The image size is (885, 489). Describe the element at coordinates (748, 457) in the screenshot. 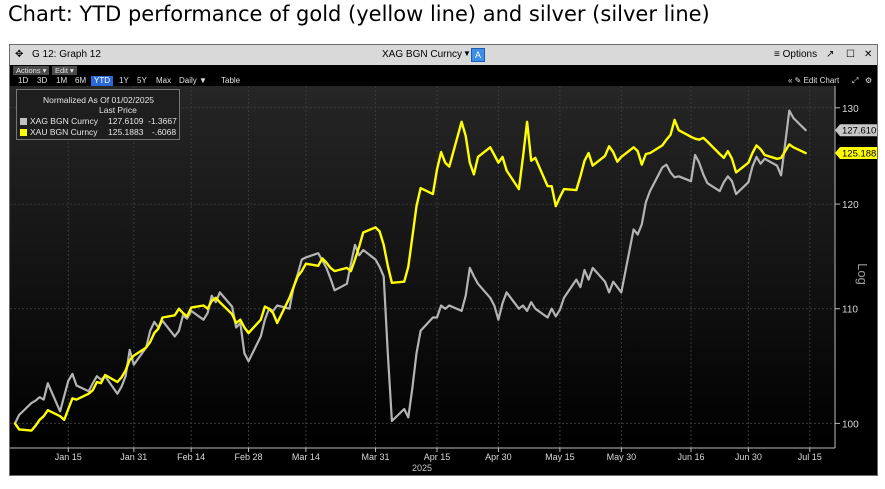

I see `x-tick-label: Jun 30` at that location.